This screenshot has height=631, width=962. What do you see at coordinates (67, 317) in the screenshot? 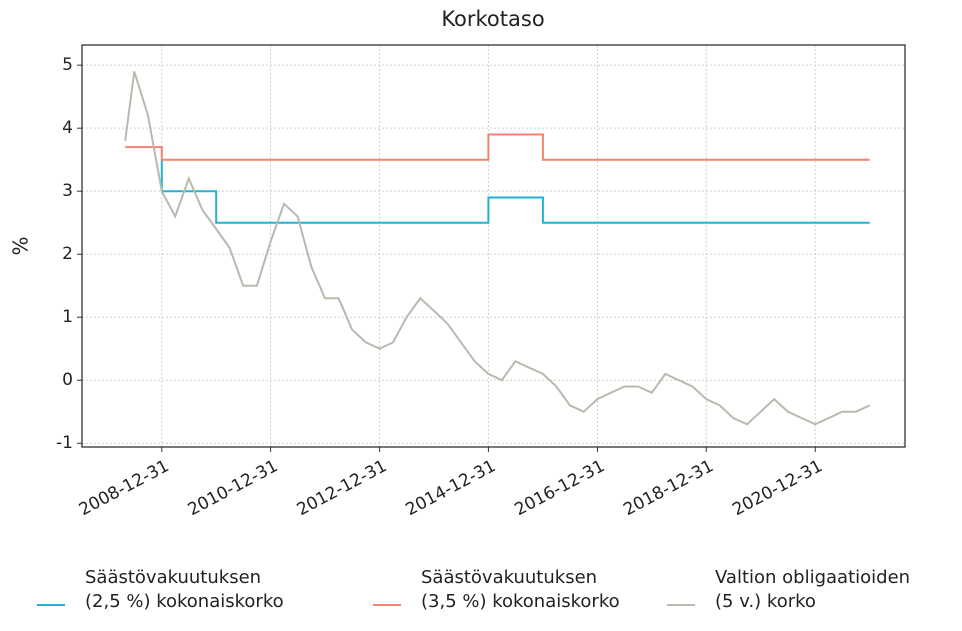
I see `y-tick-label: 1` at bounding box center [67, 317].